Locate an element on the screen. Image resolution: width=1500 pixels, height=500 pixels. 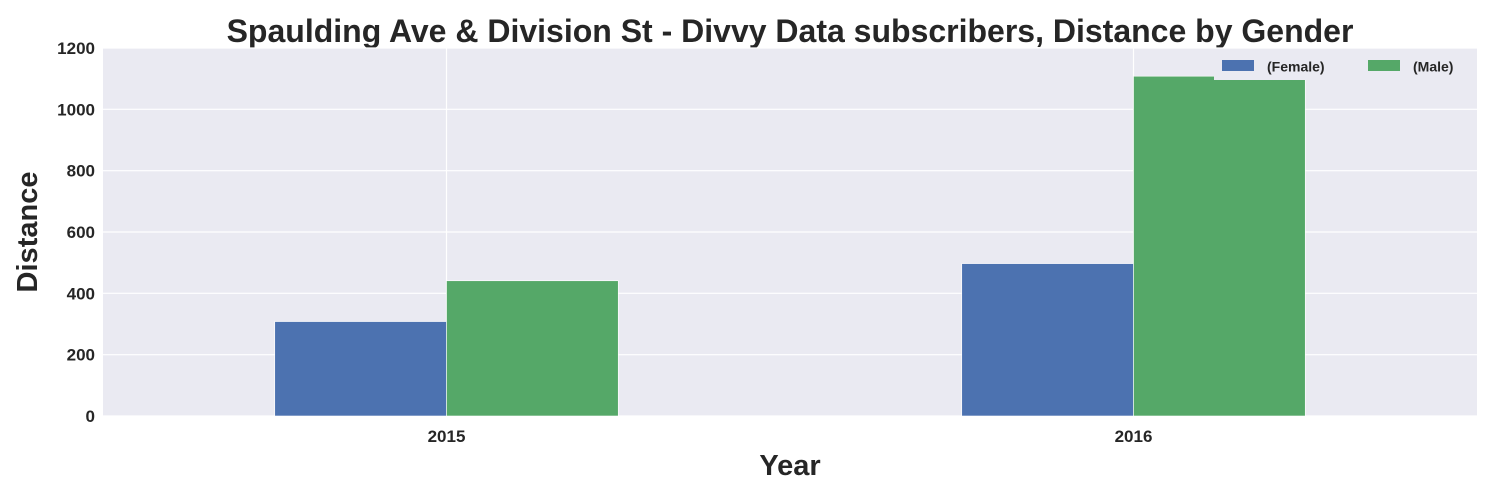
legend: (Female) (Male) is located at coordinates (1343, 66).